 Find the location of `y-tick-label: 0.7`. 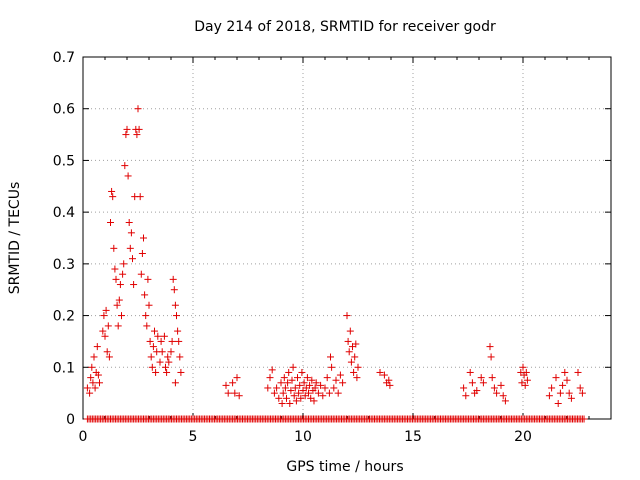

y-tick-label: 0.7 is located at coordinates (64, 58).